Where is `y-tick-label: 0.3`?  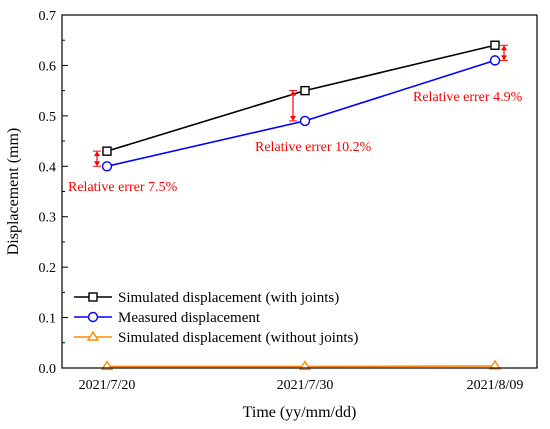
y-tick-label: 0.3 is located at coordinates (48, 218).